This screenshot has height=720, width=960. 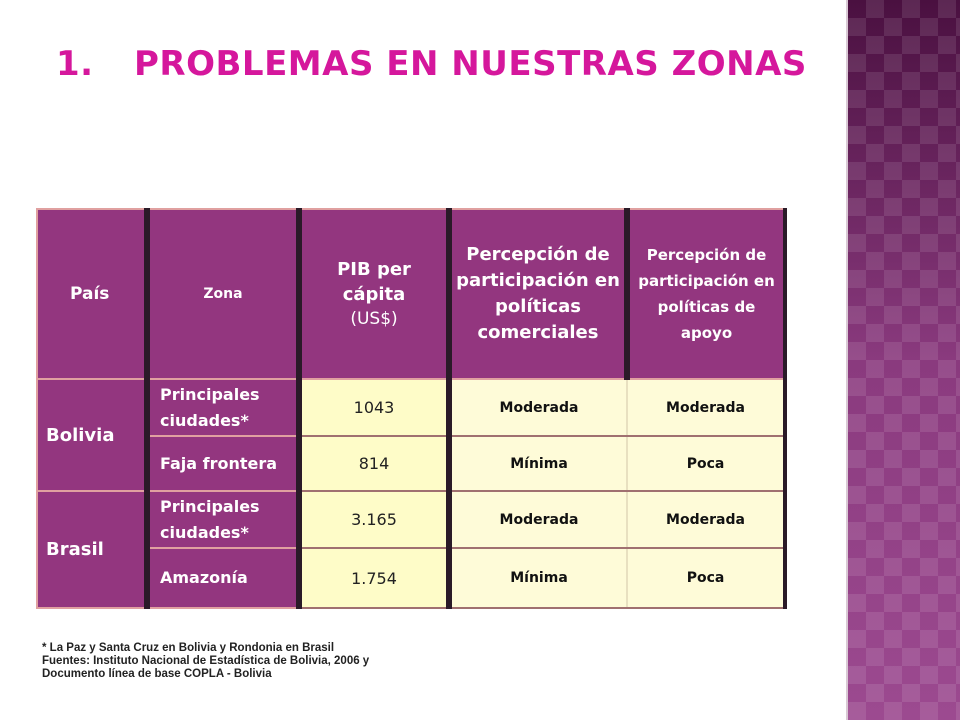 I want to click on country-bolivia: Bolivia, so click(x=93, y=435).